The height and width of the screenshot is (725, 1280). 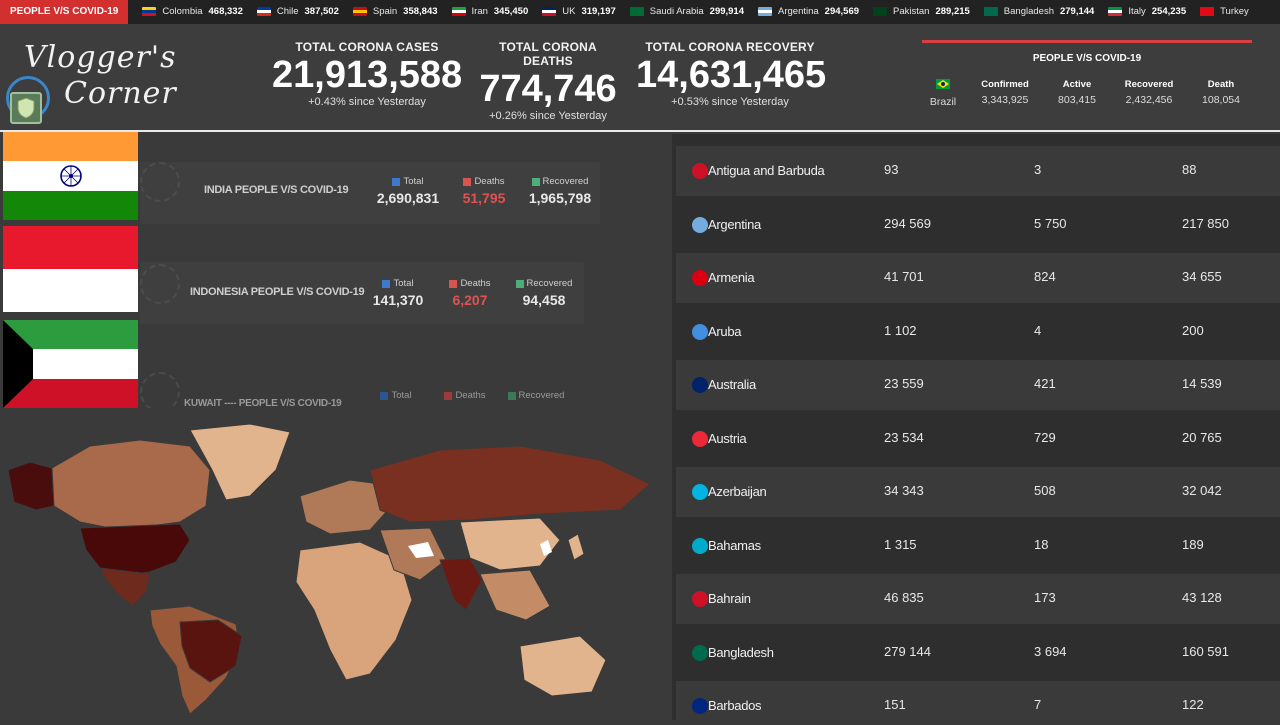 I want to click on map-region-australia, so click(x=563, y=666).